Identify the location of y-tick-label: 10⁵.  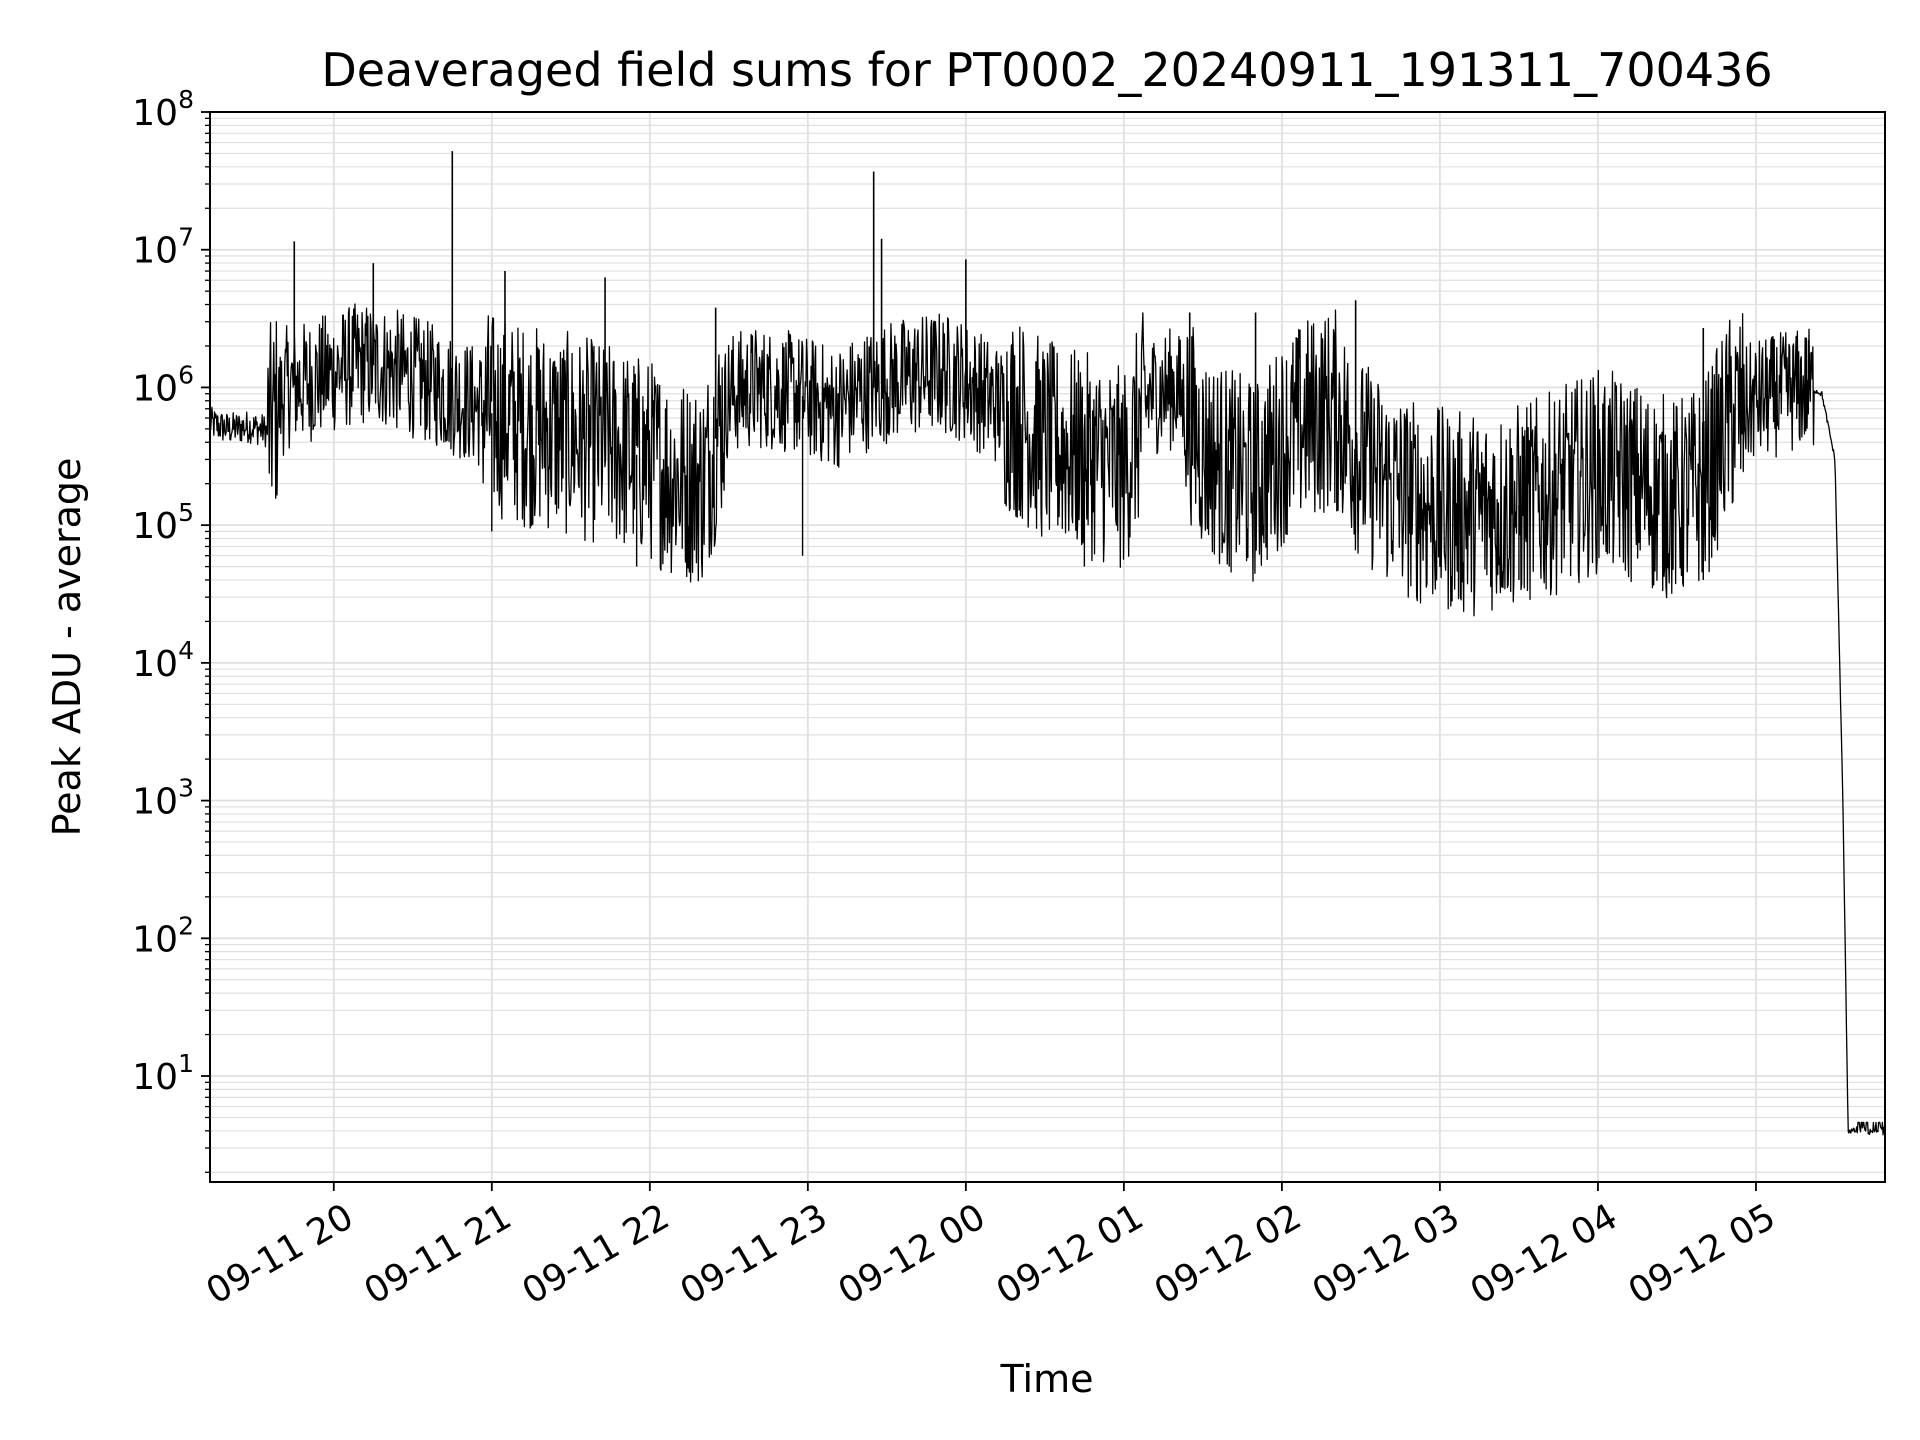
(163, 522).